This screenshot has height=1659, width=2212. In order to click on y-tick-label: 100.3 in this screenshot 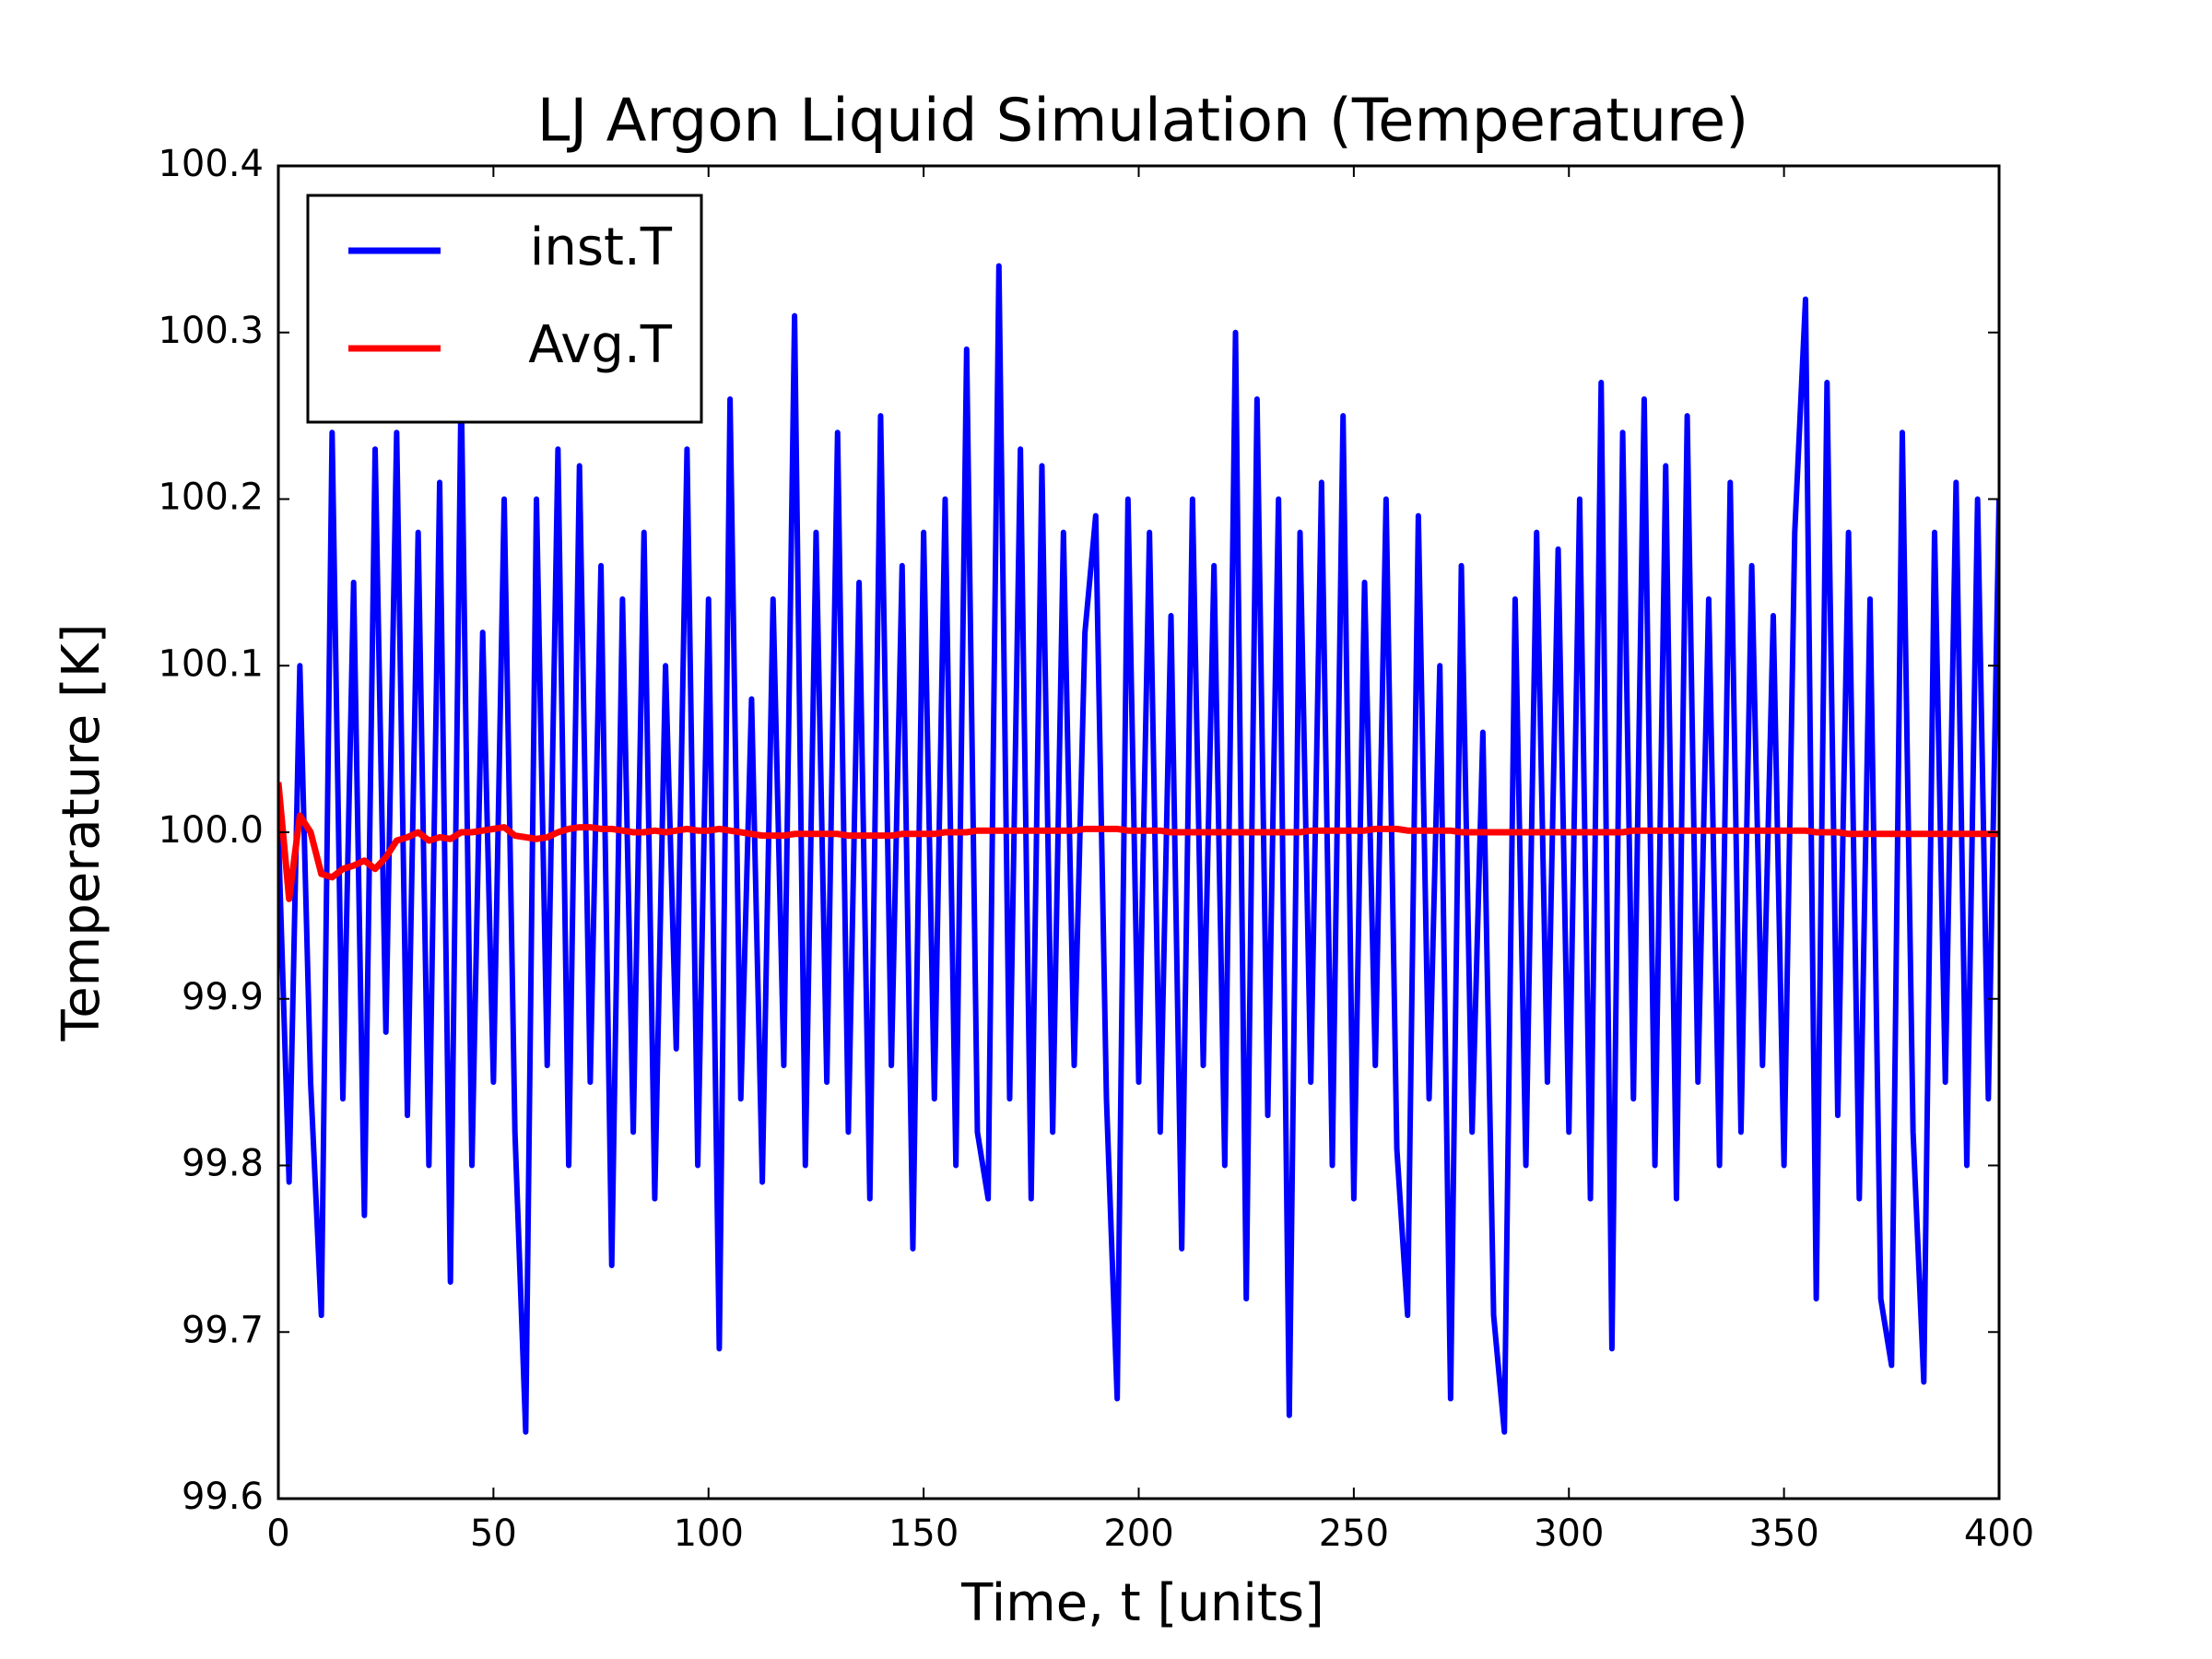, I will do `click(211, 331)`.